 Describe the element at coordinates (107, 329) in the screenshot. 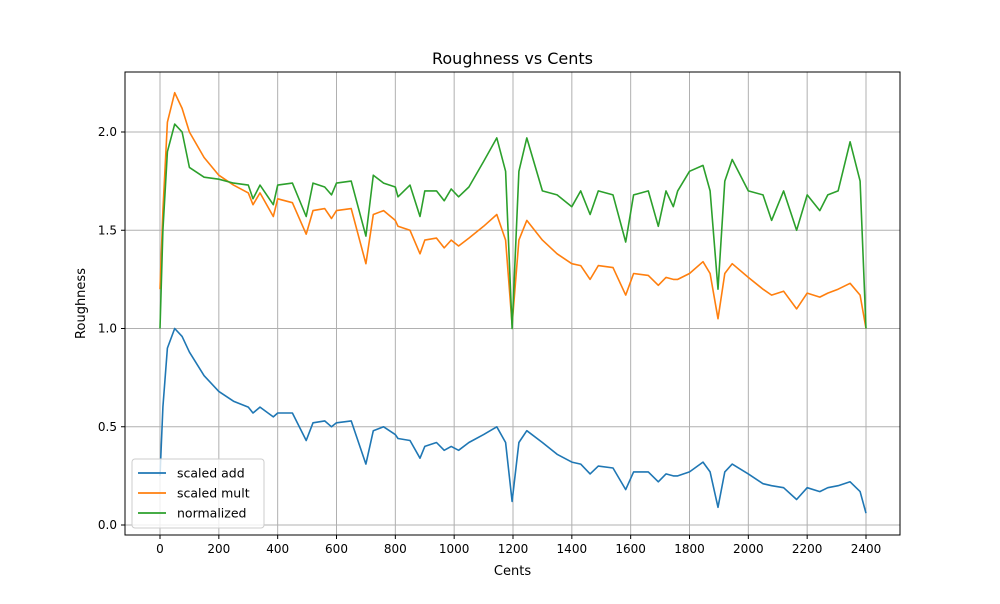

I see `y-tick-label: 1.0` at that location.